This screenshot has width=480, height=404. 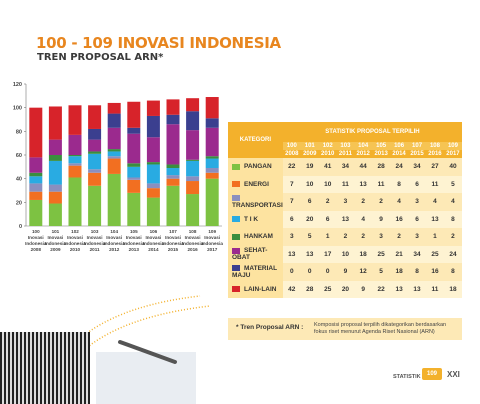 I want to click on table-row: HANKAM 3 5 1 2 2 3 2 3 1 2, so click(x=345, y=237).